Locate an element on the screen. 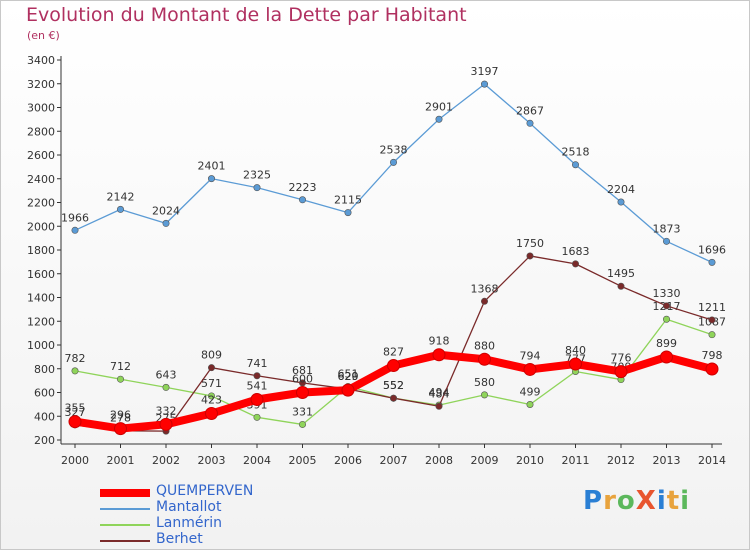 This screenshot has height=550, width=750. x-tick-label: 2012 is located at coordinates (621, 460).